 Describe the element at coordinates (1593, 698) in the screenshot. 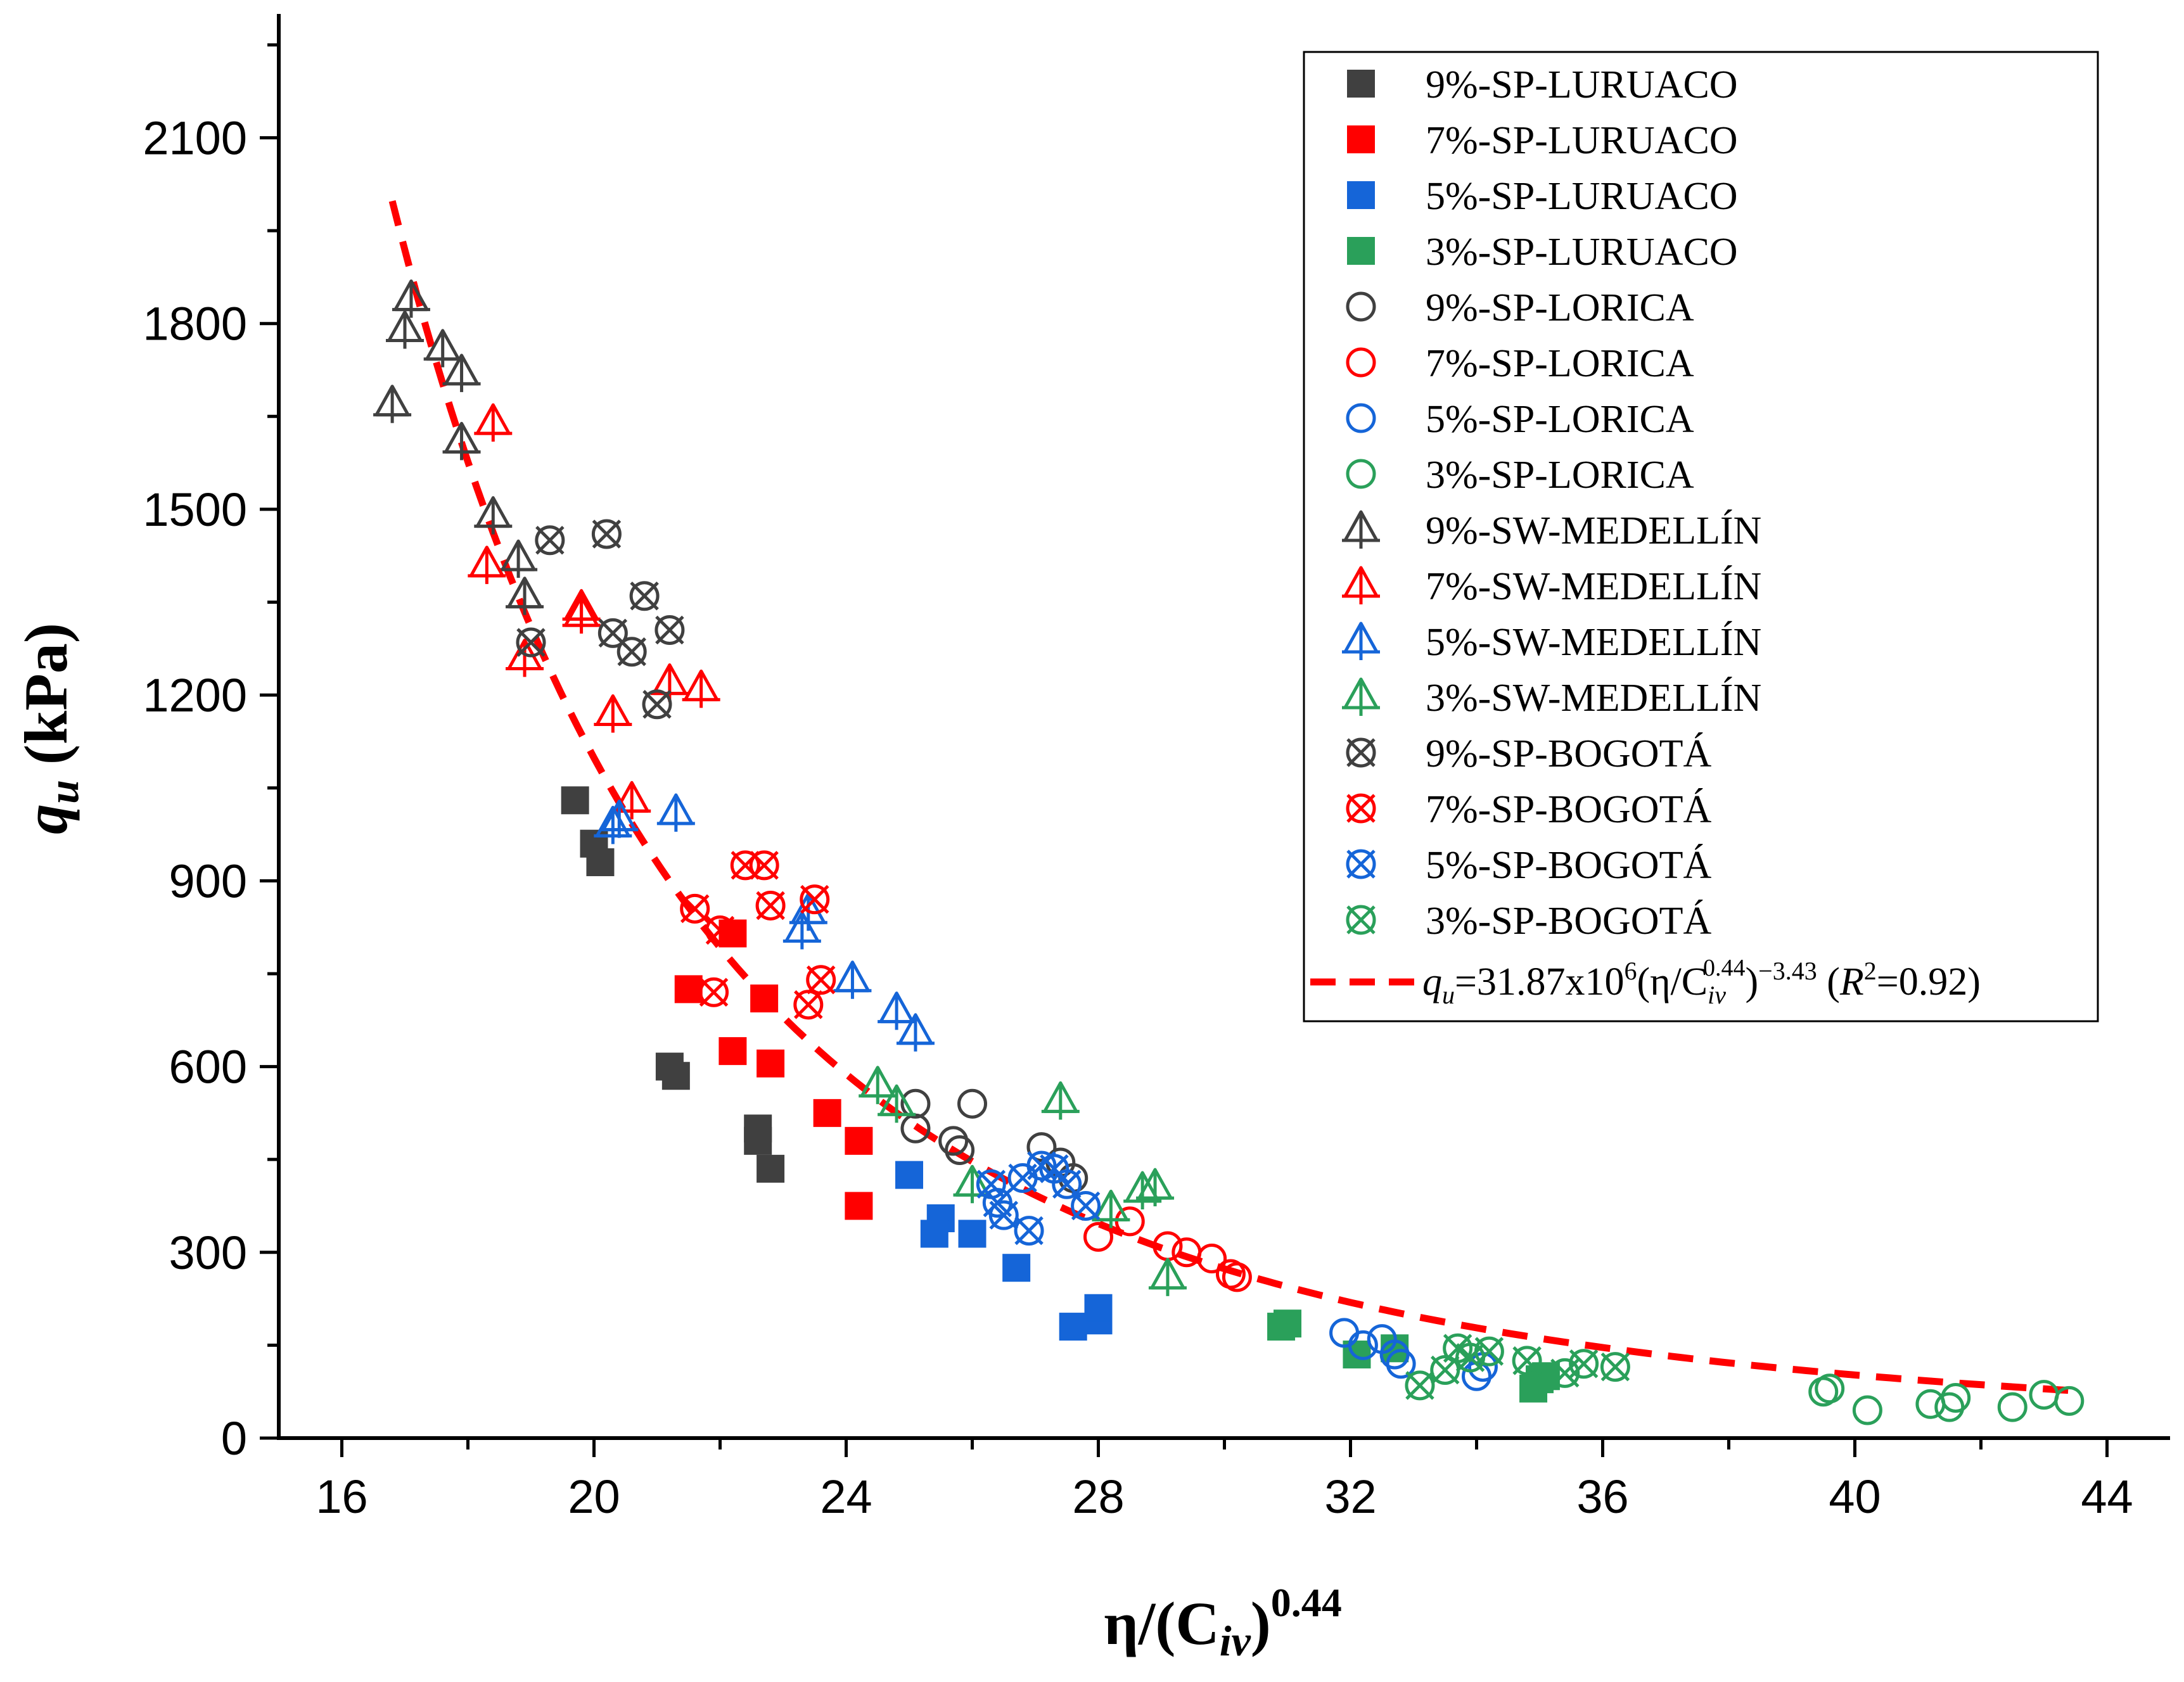

I see `legend-label: 3%-SW-MEDELLÍN` at that location.